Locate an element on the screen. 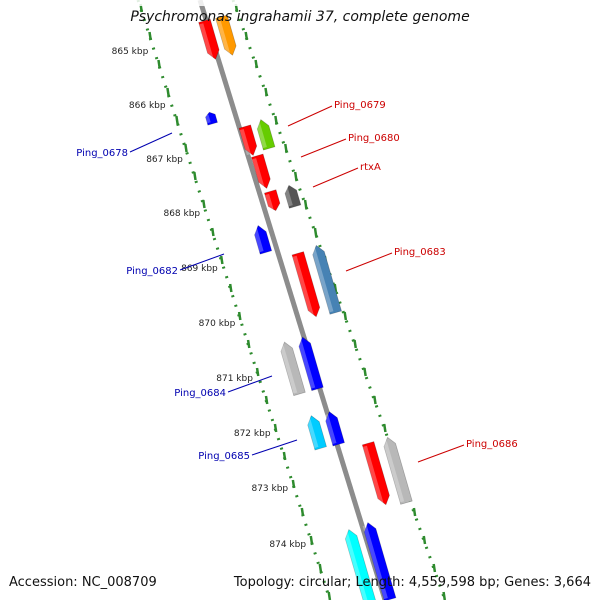 This screenshot has height=600, width=600. cds-cyan is located at coordinates (316, 433).